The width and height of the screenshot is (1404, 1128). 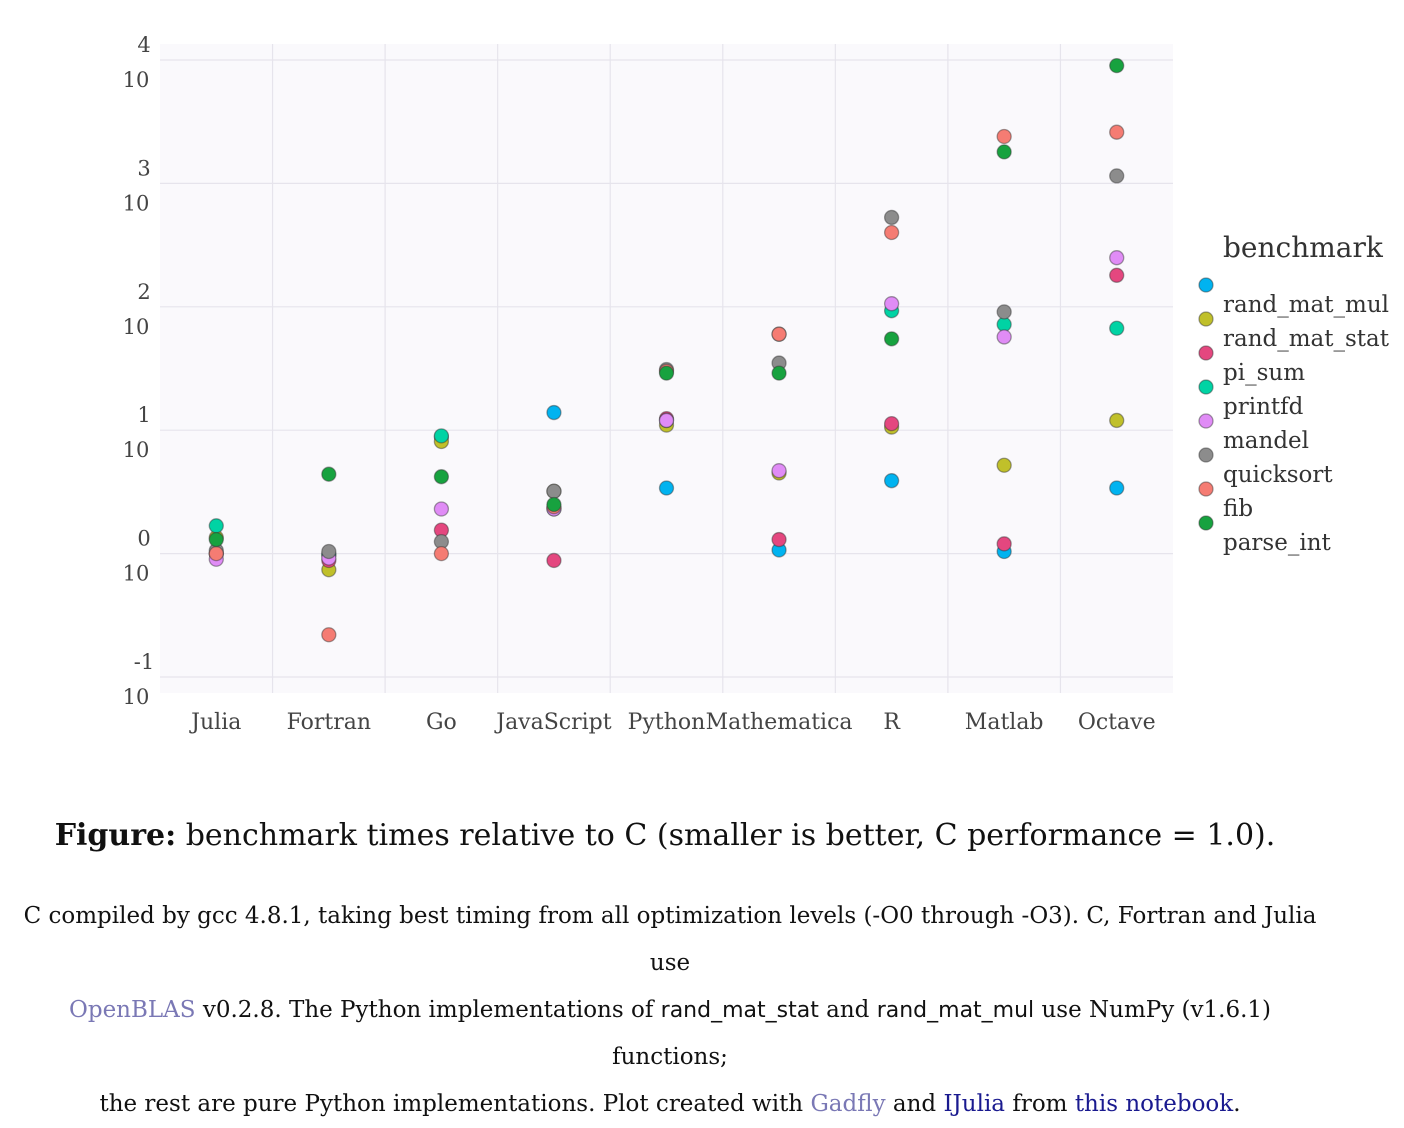 What do you see at coordinates (1237, 1104) in the screenshot?
I see `notes-line3-d: .` at bounding box center [1237, 1104].